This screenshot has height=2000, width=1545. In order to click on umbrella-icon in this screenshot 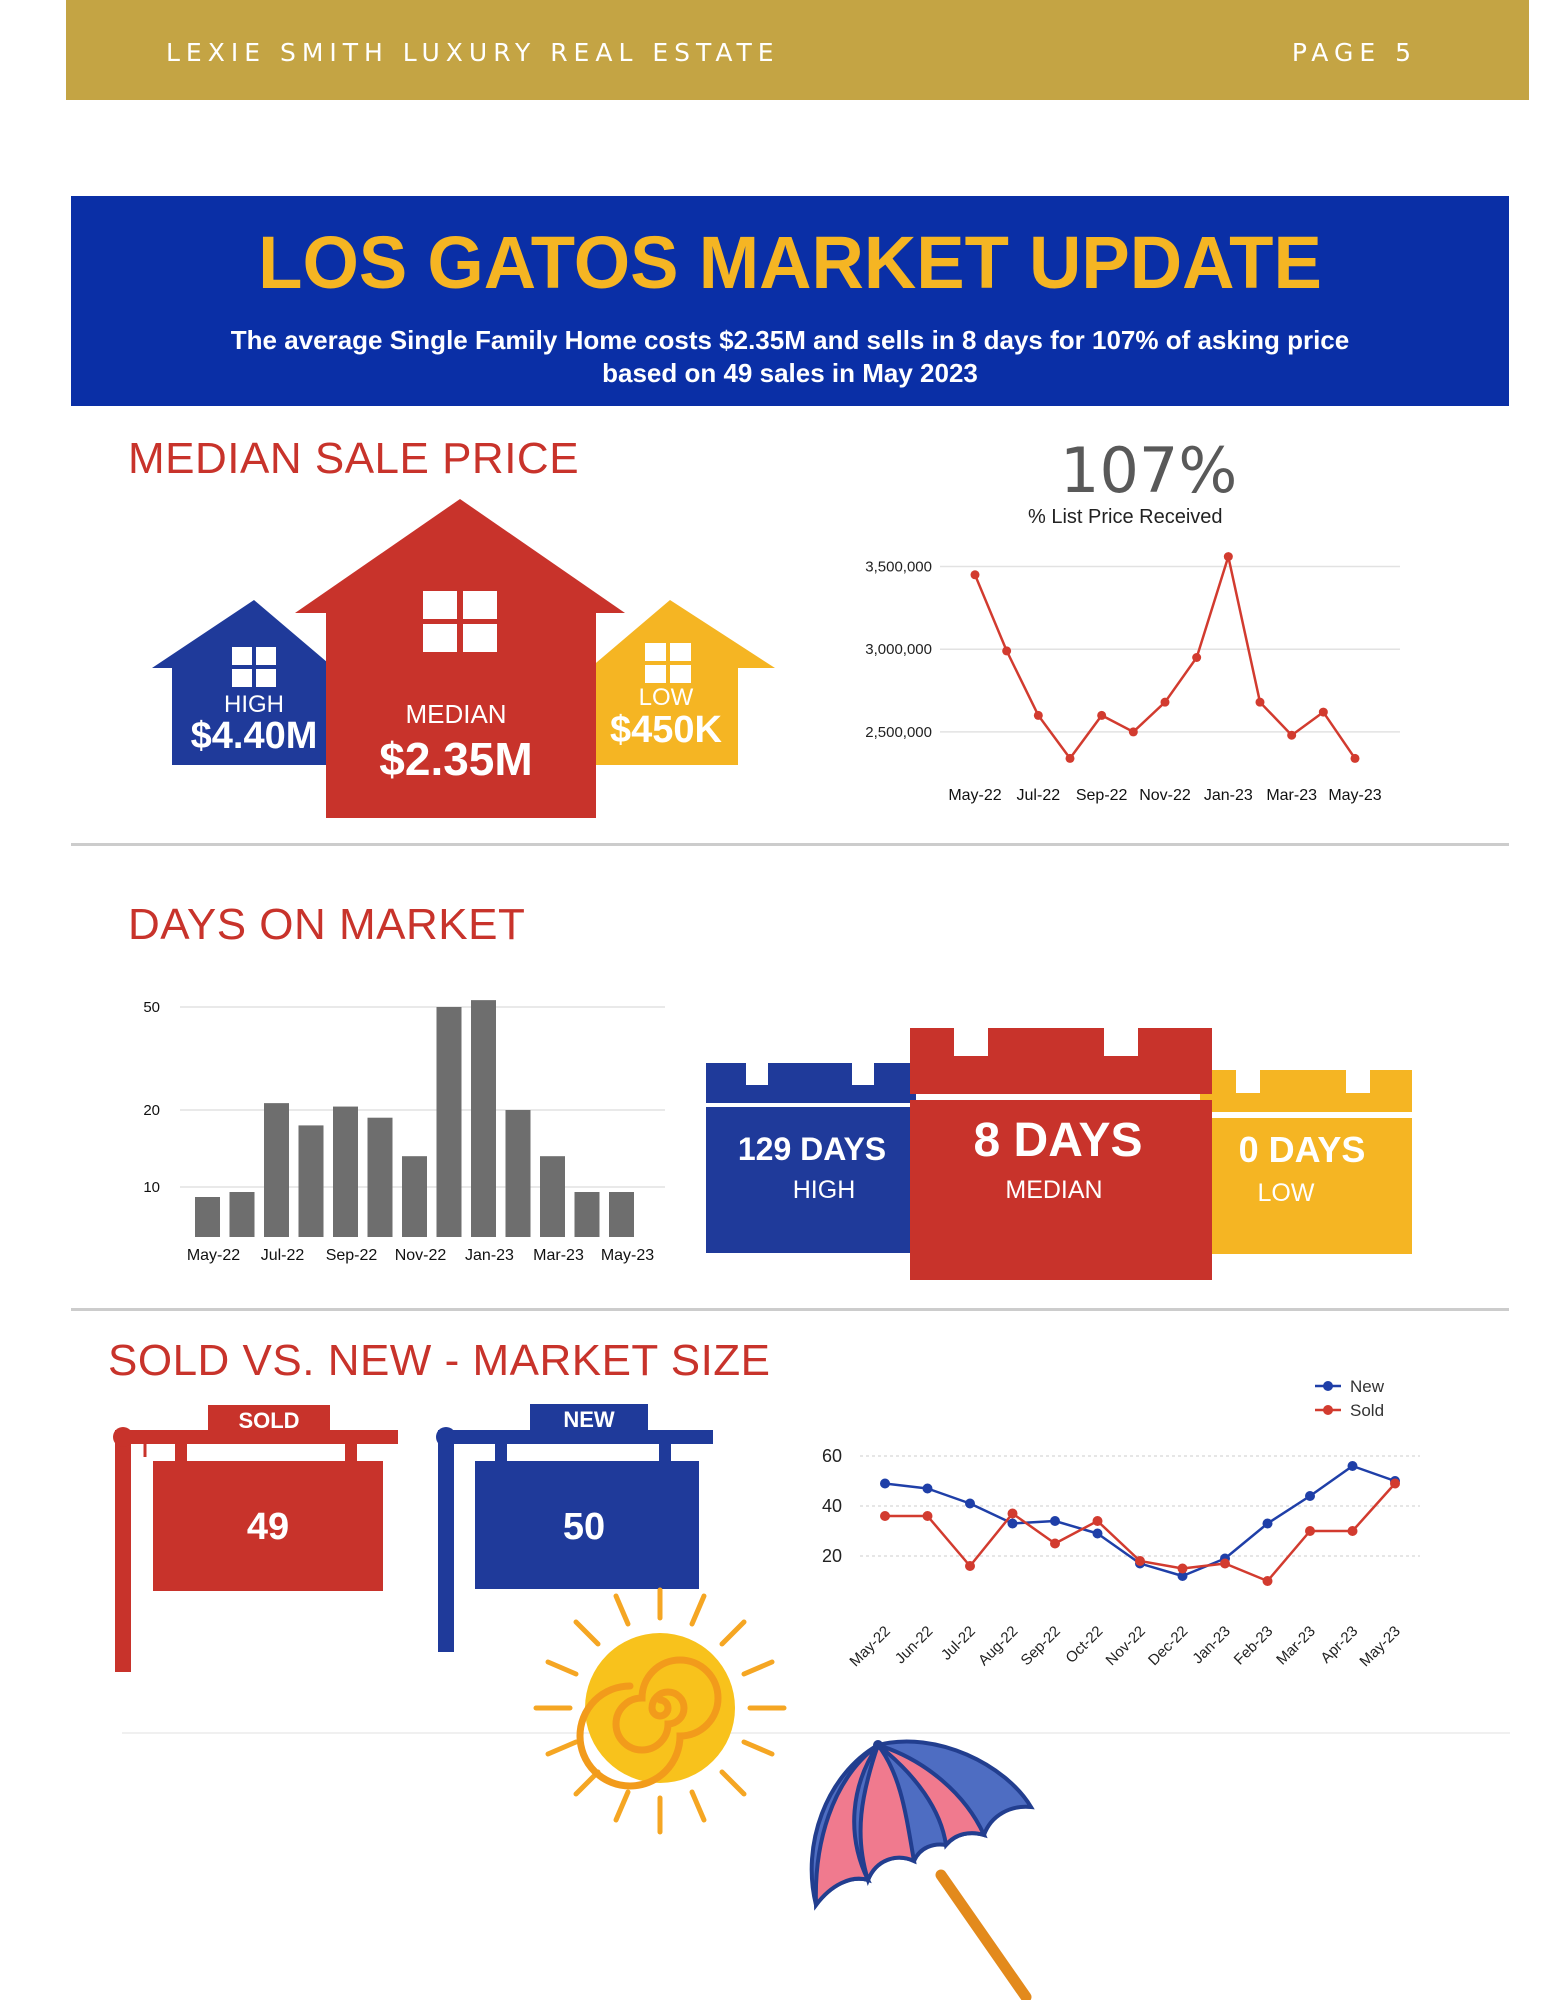, I will do `click(922, 1869)`.